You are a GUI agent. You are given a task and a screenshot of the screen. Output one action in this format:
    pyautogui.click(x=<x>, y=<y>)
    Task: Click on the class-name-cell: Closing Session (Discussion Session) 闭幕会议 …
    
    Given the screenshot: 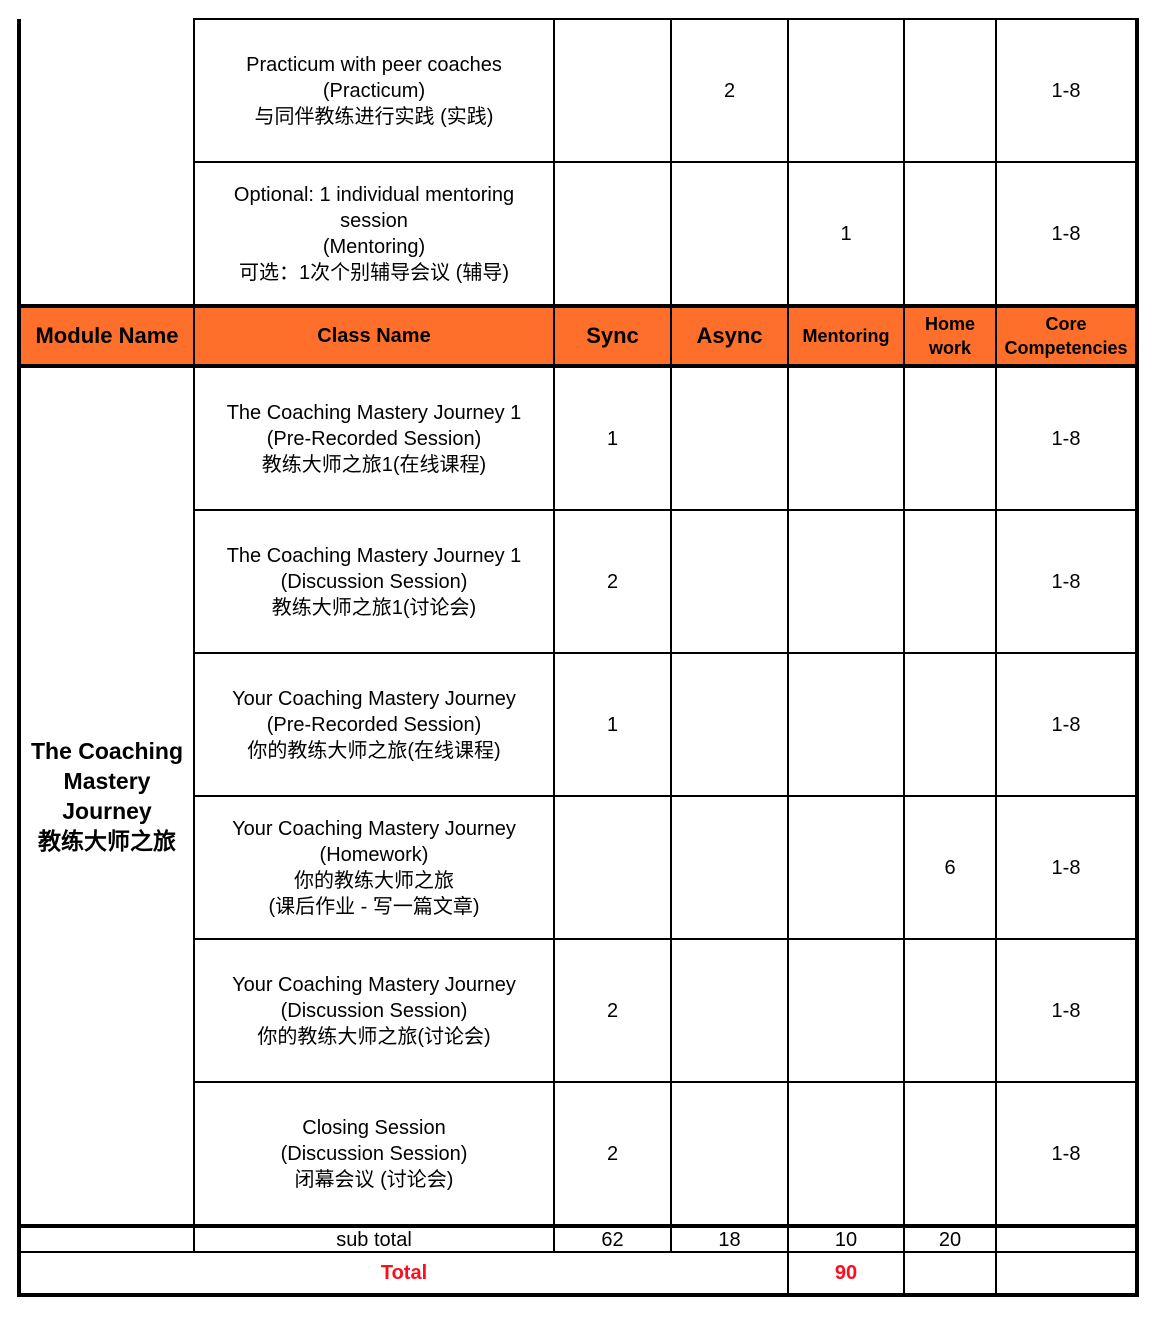 What is the action you would take?
    pyautogui.click(x=374, y=1154)
    